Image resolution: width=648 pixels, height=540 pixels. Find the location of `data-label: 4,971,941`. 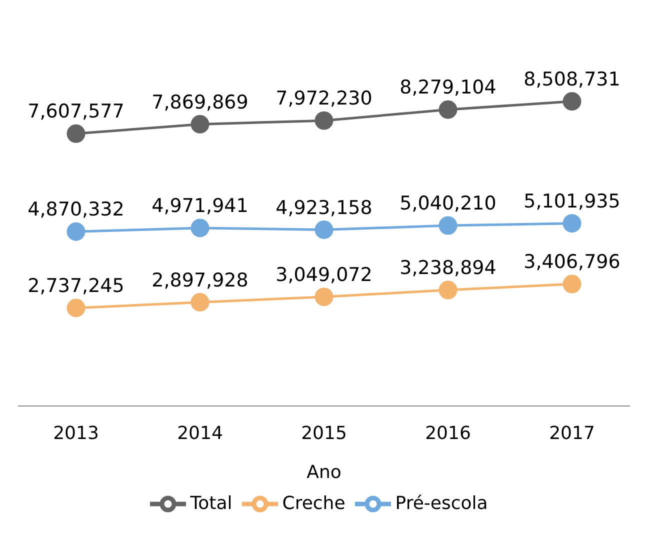

data-label: 4,971,941 is located at coordinates (200, 206).